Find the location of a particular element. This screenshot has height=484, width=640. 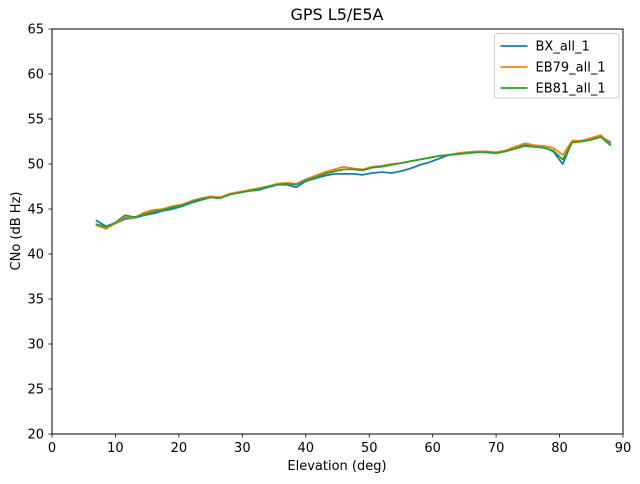

y-tick-label: 40 is located at coordinates (35, 255).